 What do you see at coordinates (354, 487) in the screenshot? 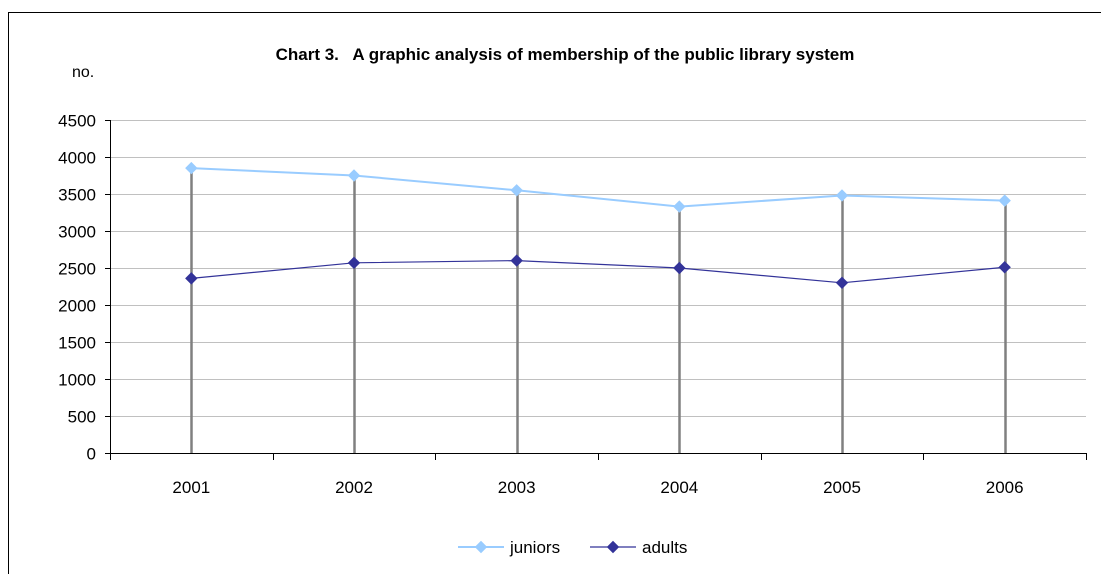
I see `x-tick-label: 2002` at bounding box center [354, 487].